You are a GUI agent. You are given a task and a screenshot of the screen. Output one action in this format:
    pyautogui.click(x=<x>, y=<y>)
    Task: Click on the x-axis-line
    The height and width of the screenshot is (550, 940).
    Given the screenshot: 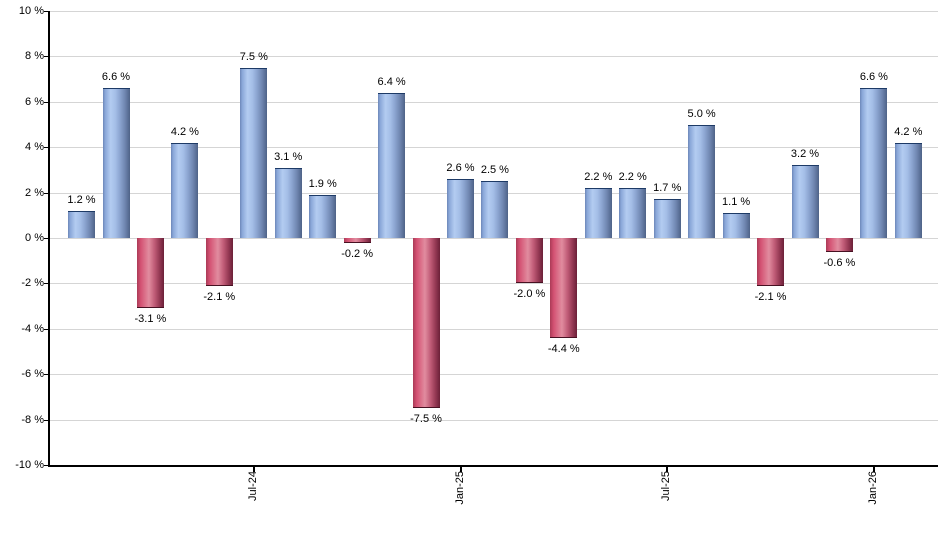 What is the action you would take?
    pyautogui.click(x=493, y=466)
    